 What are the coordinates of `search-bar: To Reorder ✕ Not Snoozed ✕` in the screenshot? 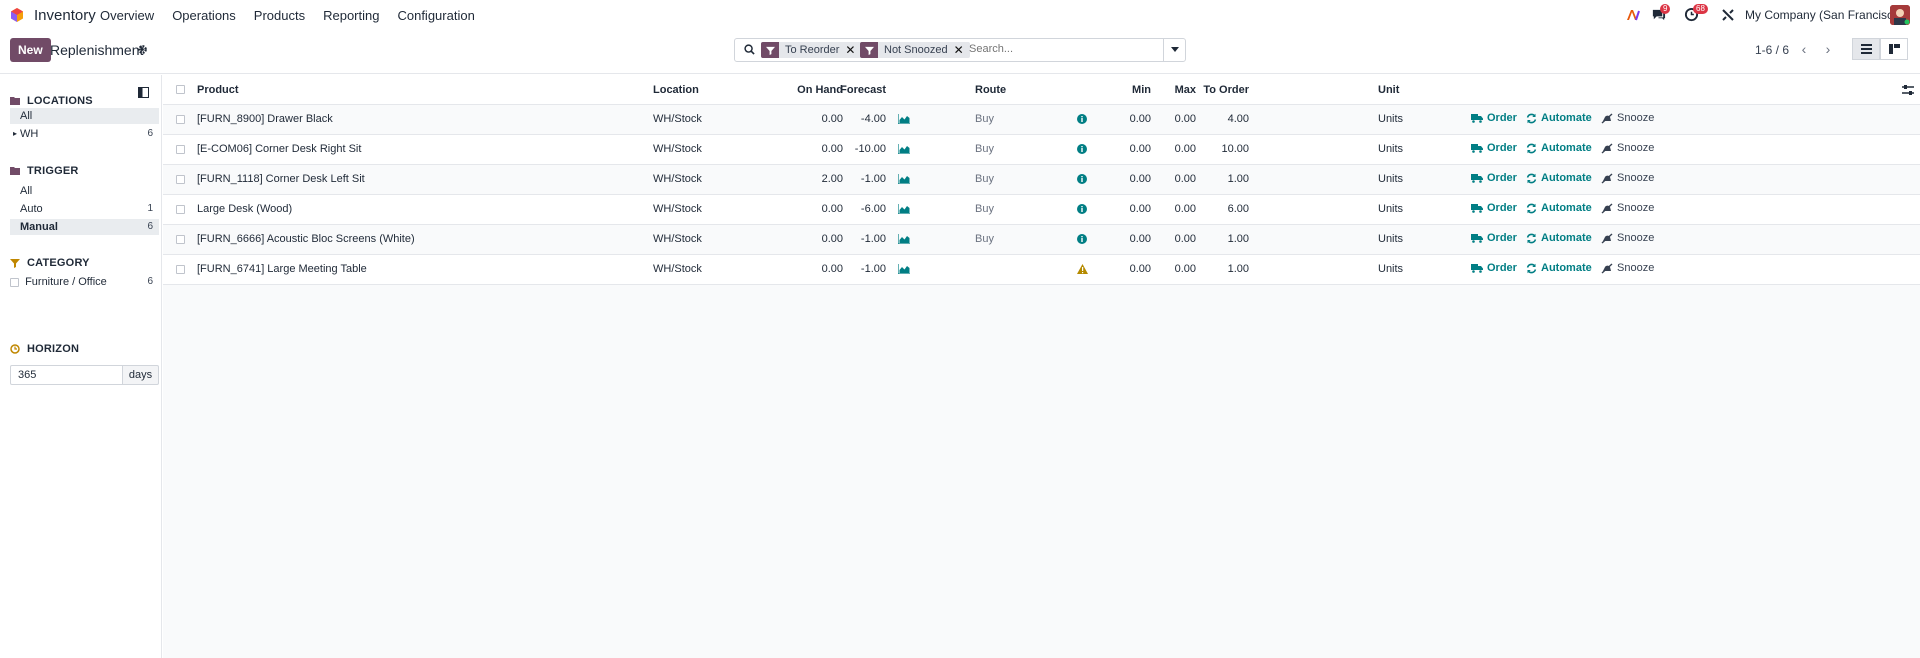 It's located at (960, 50).